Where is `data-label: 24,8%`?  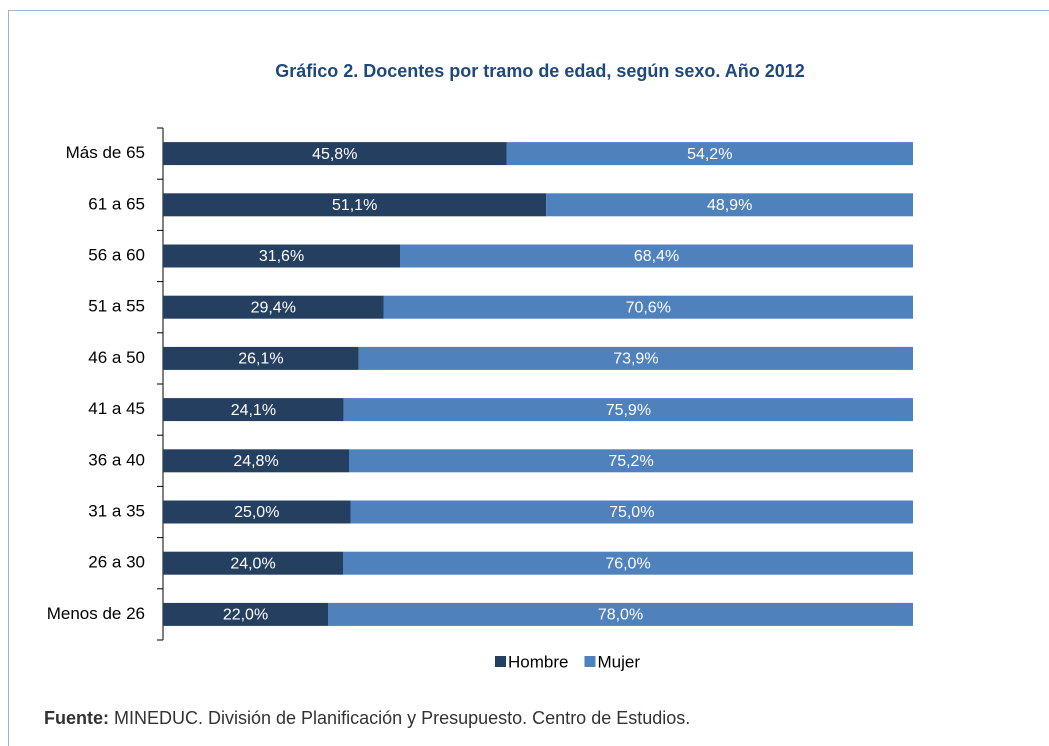
data-label: 24,8% is located at coordinates (255, 461).